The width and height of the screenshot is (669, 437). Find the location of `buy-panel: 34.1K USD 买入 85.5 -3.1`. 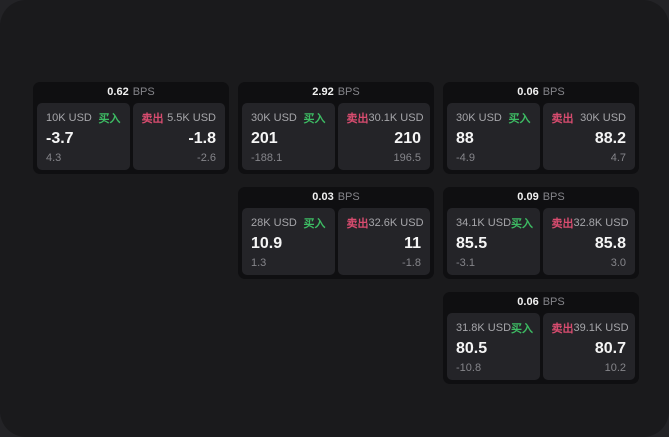

buy-panel: 34.1K USD 买入 85.5 -3.1 is located at coordinates (493, 241).